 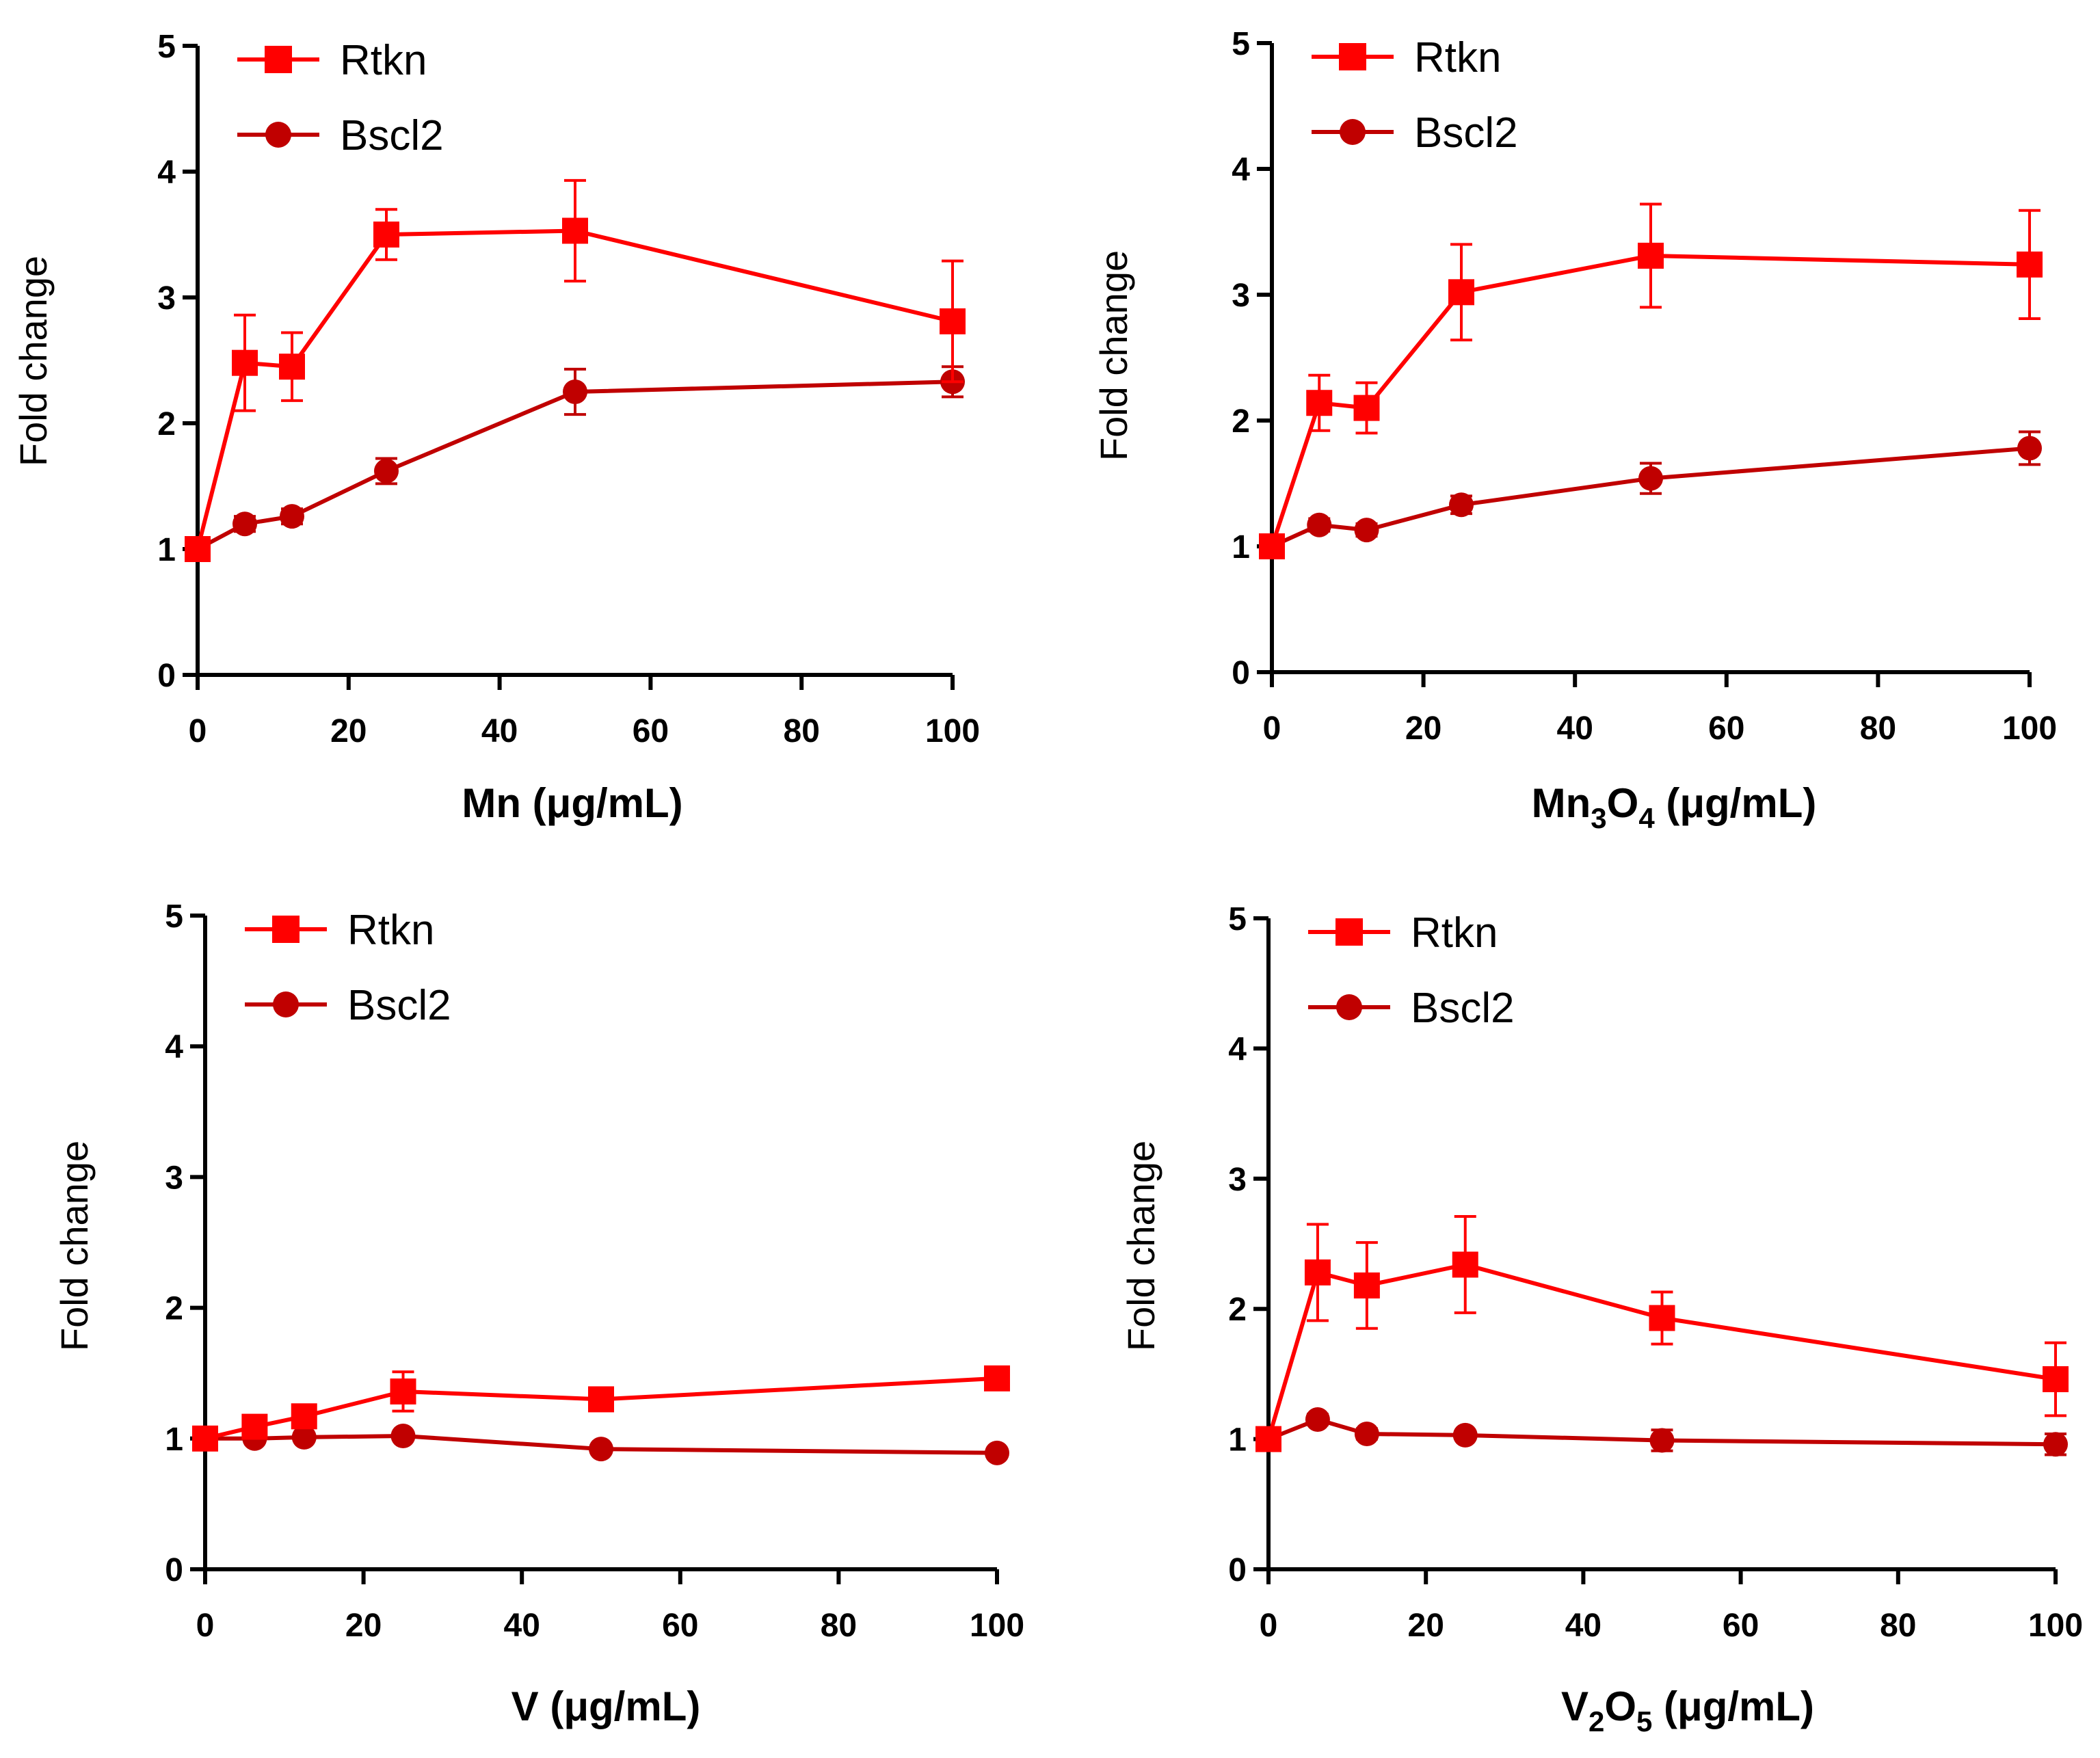 What do you see at coordinates (606, 1706) in the screenshot?
I see `x-axis-label: V (μg/mL)` at bounding box center [606, 1706].